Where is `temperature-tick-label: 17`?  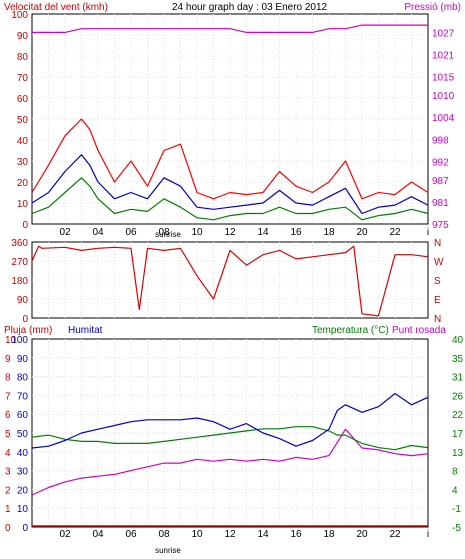
temperature-tick-label: 17 is located at coordinates (458, 434).